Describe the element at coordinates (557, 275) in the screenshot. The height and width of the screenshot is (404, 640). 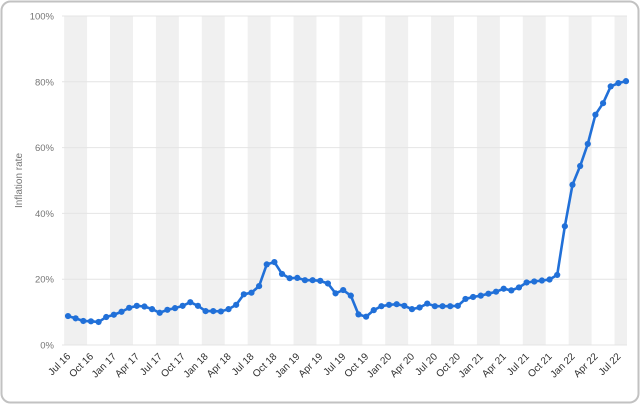
I see `data-point: Nov 21: 21.3%` at that location.